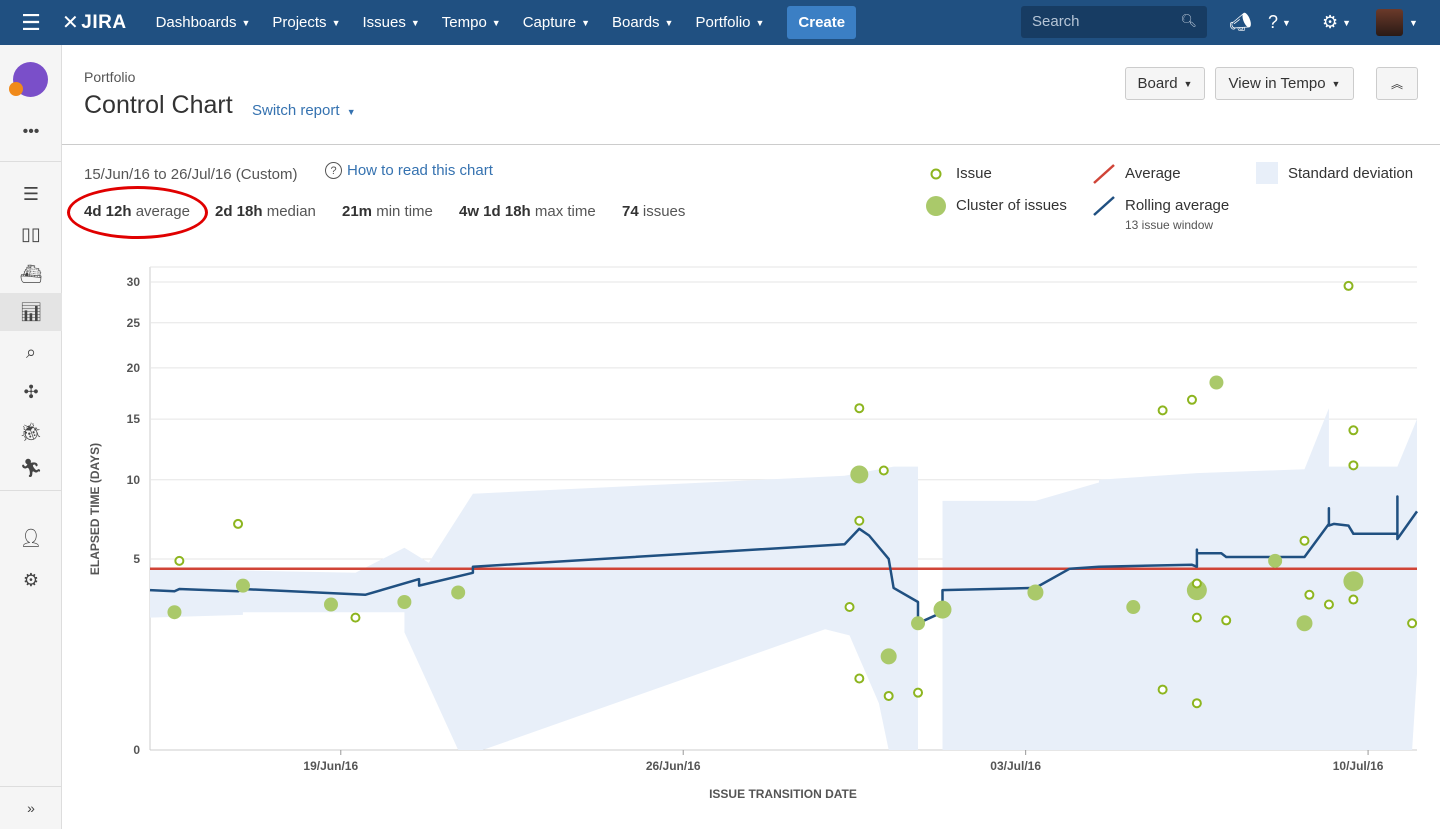 The width and height of the screenshot is (1440, 829). What do you see at coordinates (664, 211) in the screenshot?
I see `count-label: issues` at bounding box center [664, 211].